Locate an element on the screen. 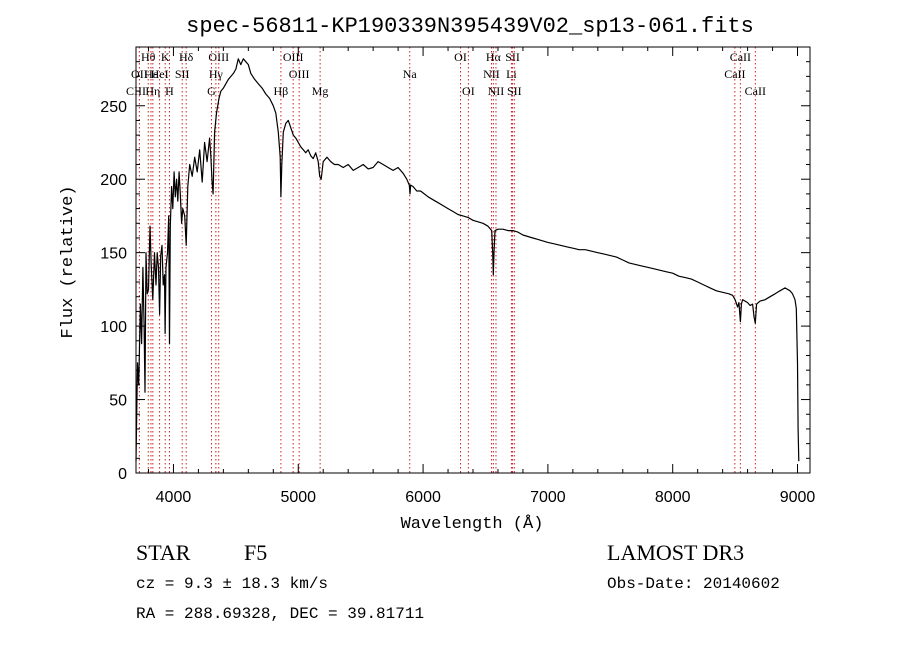 This screenshot has width=900, height=649. line-label-23: SII is located at coordinates (512, 57).